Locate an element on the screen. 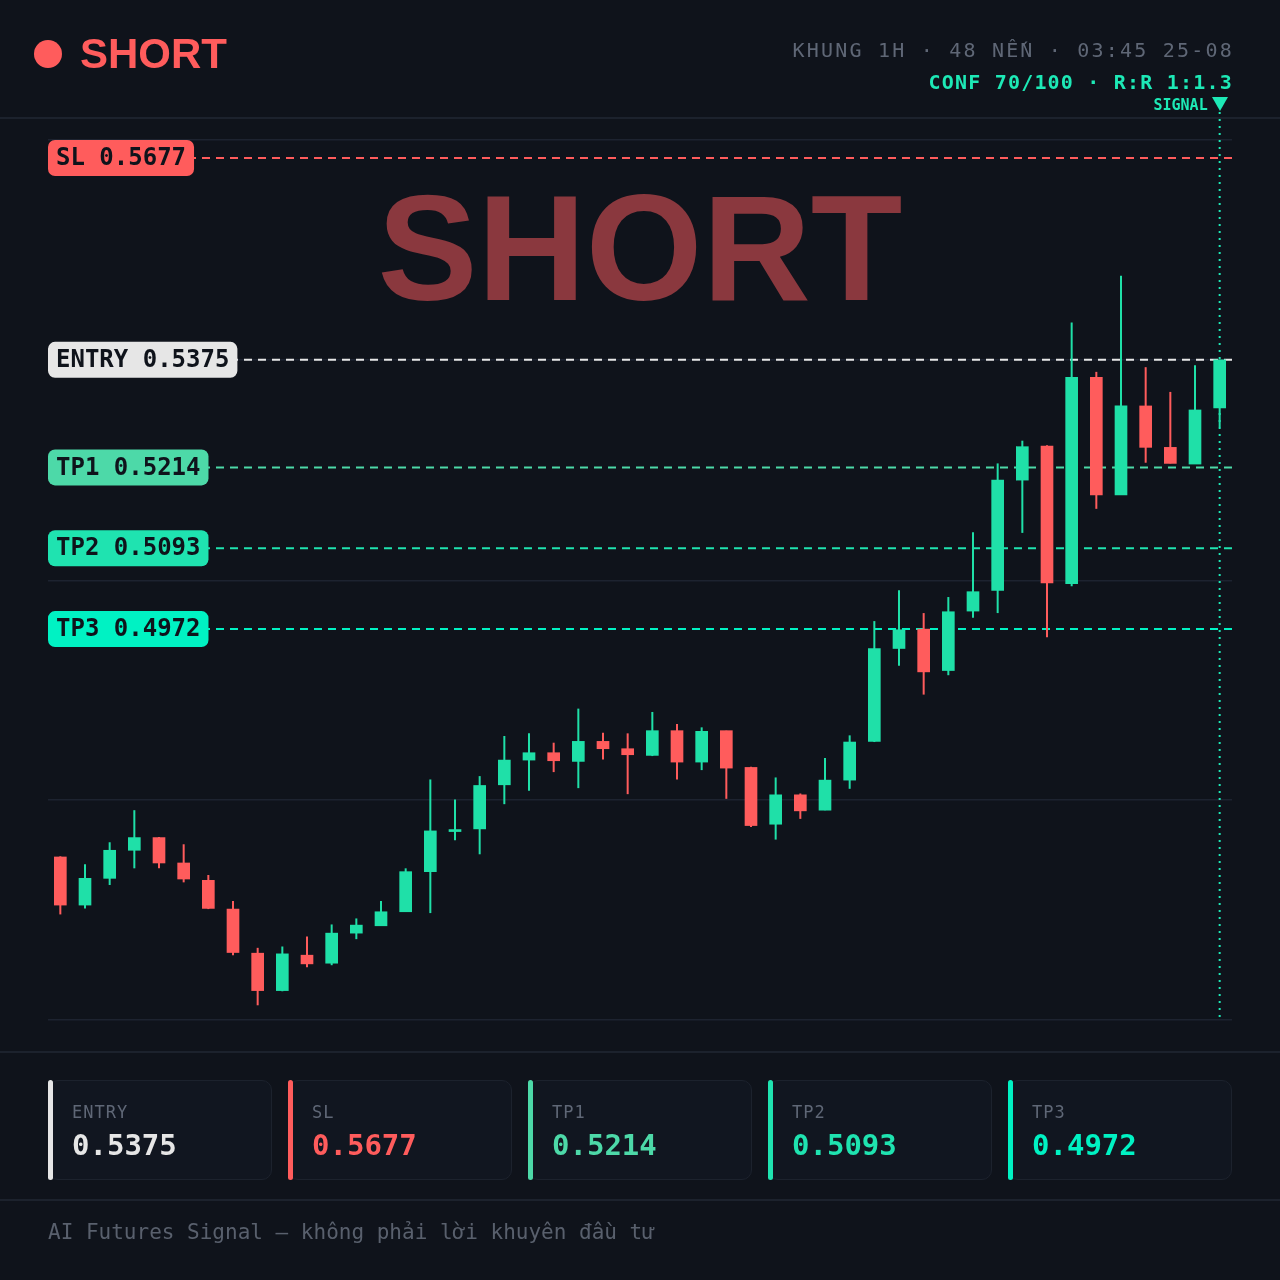  annotation: SHORT is located at coordinates (640, 248).